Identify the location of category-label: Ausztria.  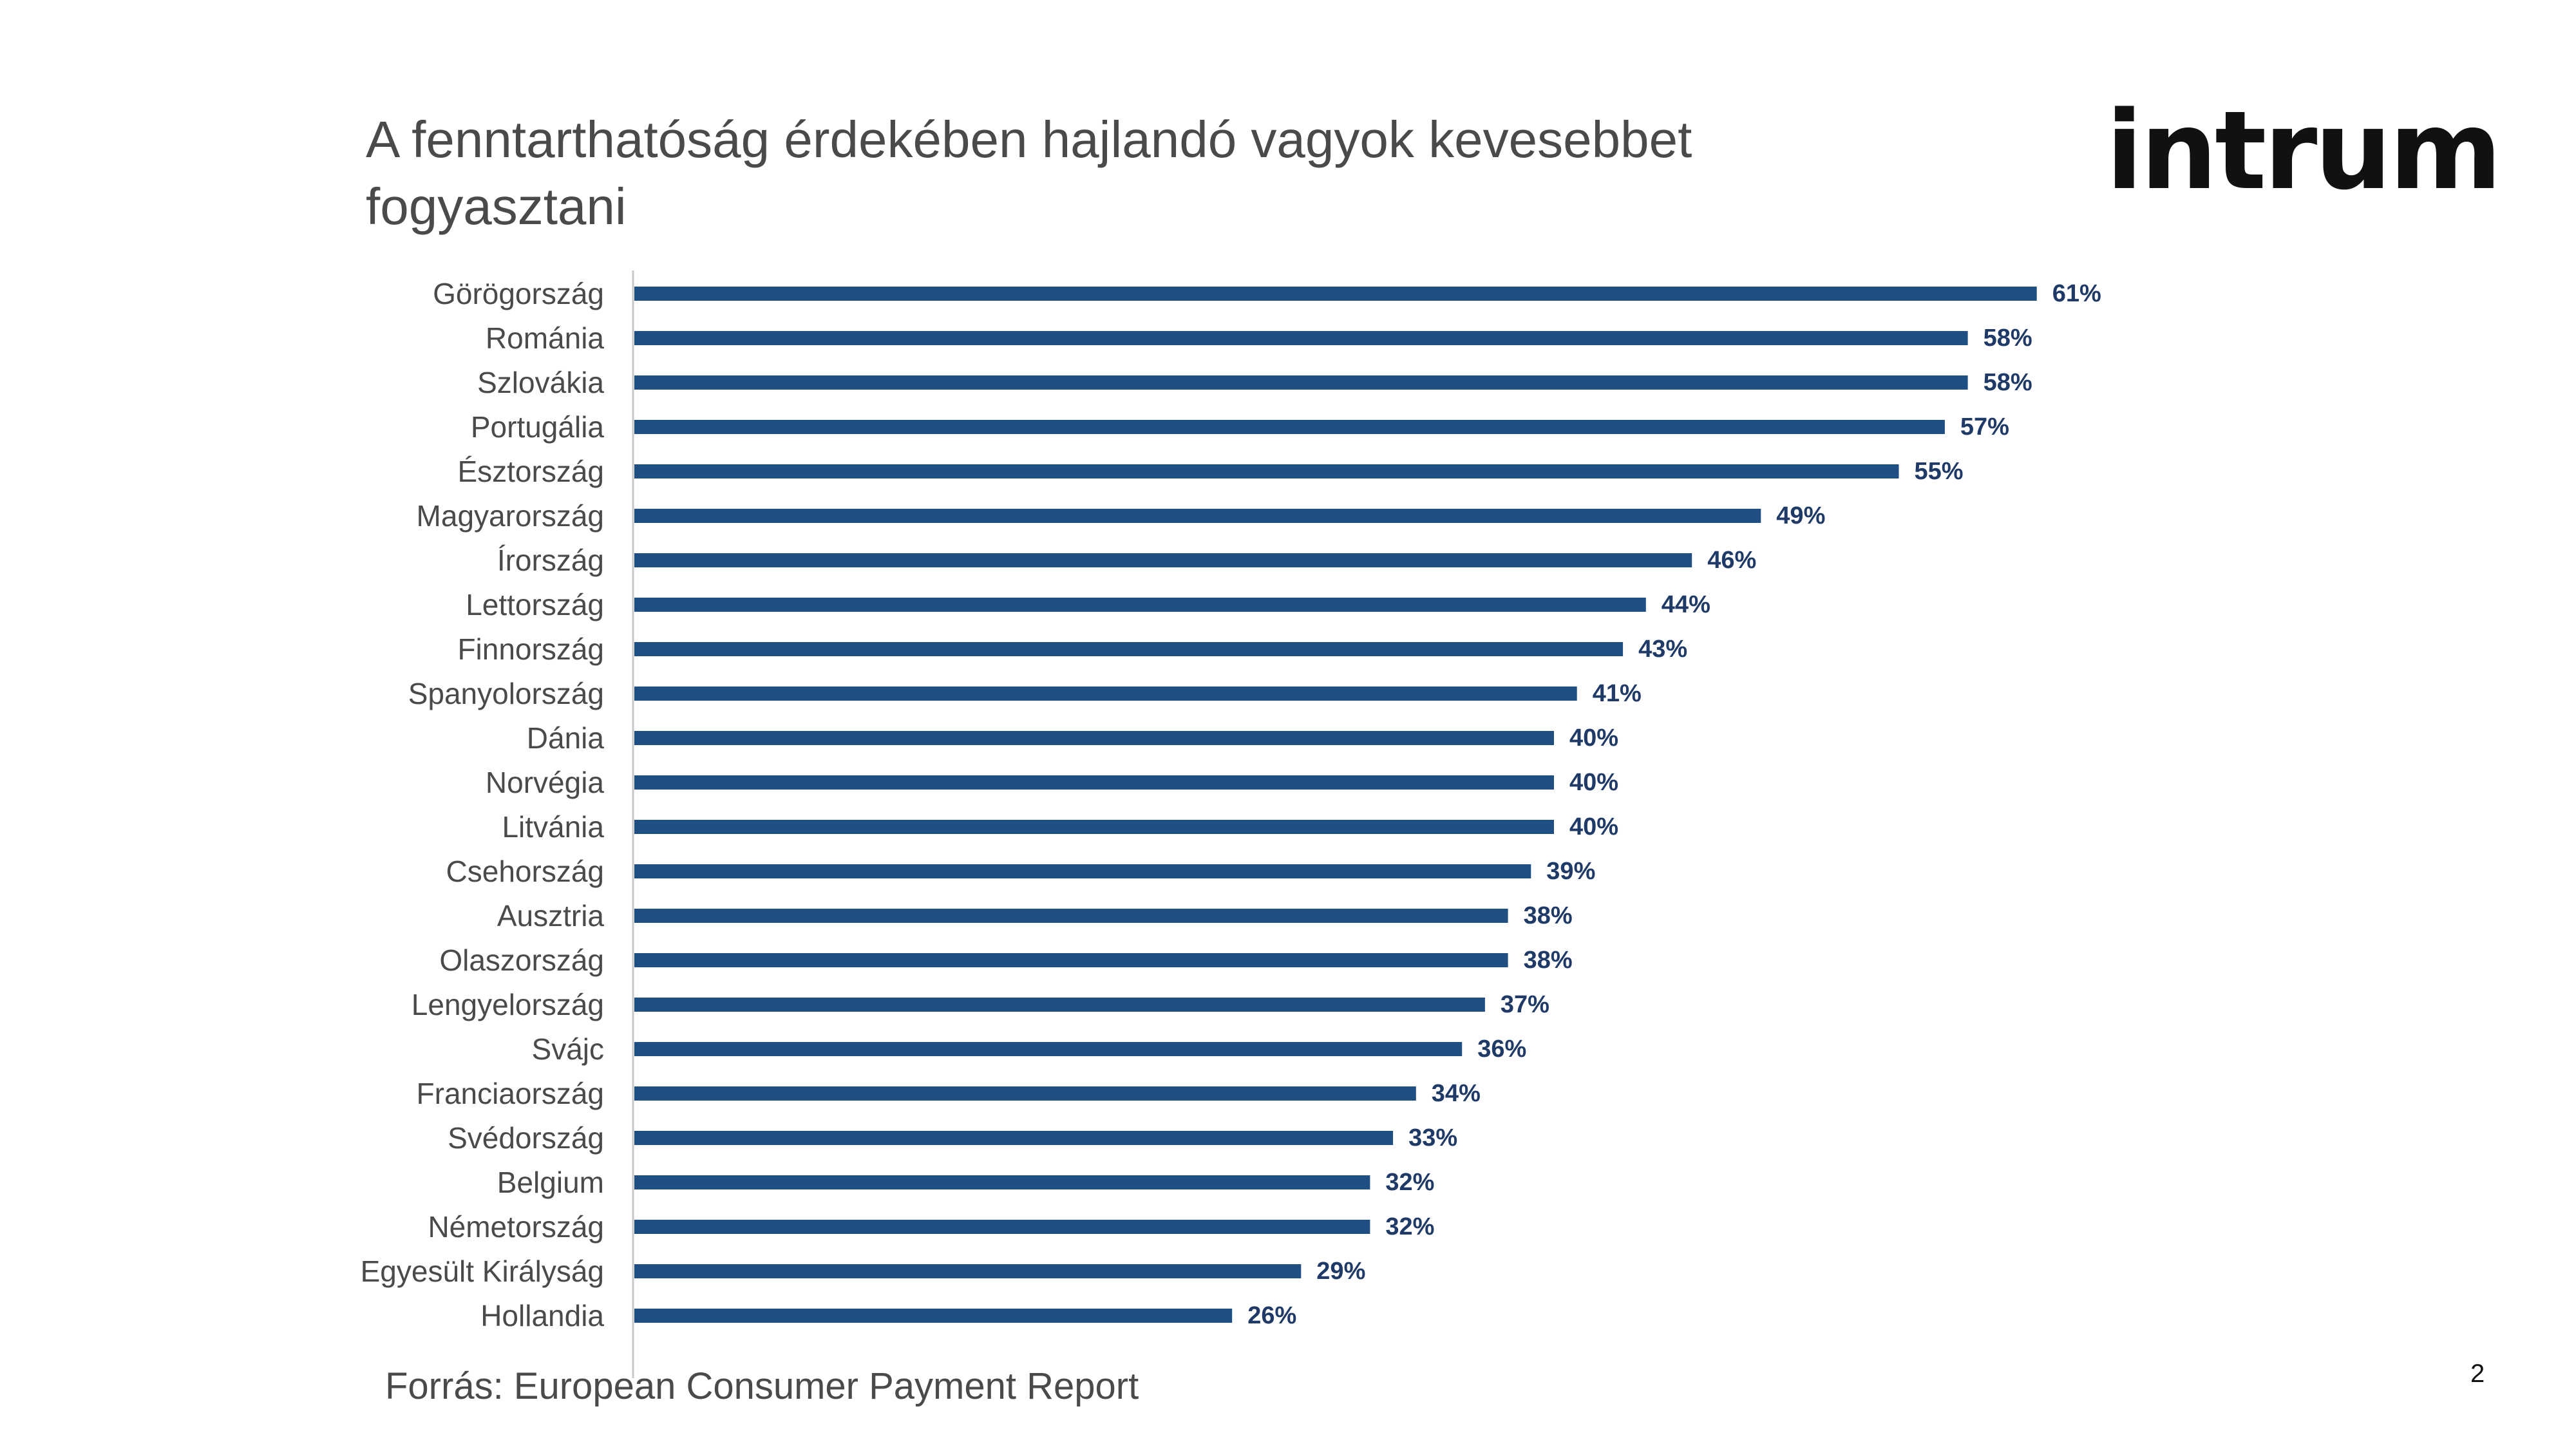
(551, 916).